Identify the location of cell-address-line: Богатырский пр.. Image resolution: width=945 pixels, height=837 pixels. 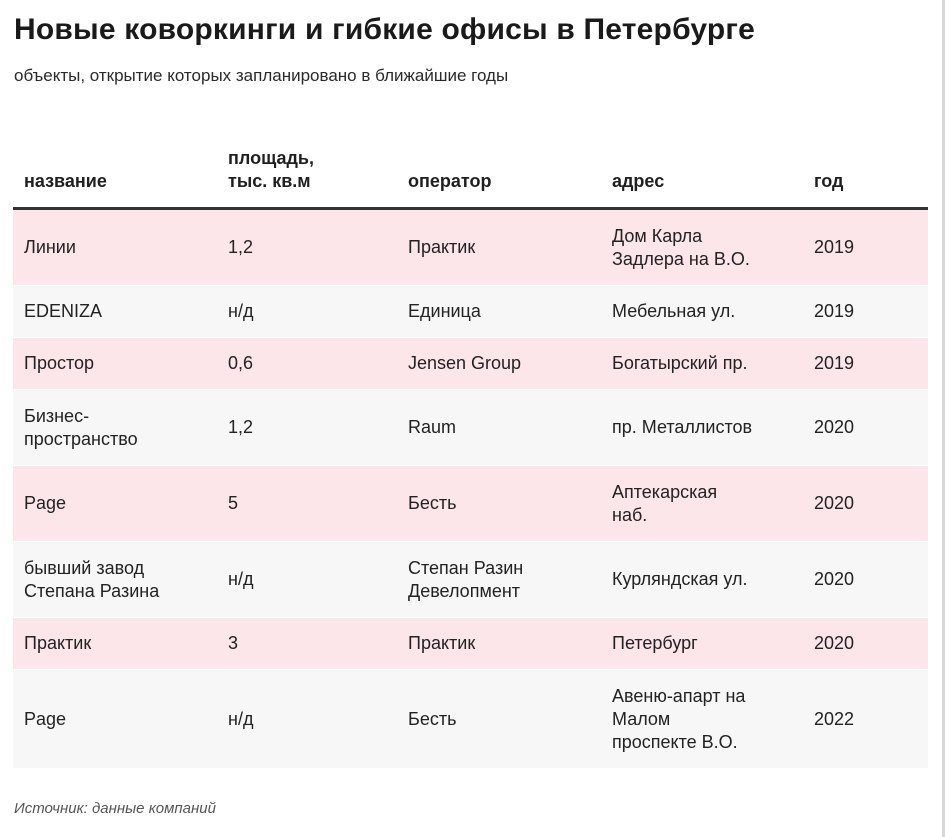
(680, 363).